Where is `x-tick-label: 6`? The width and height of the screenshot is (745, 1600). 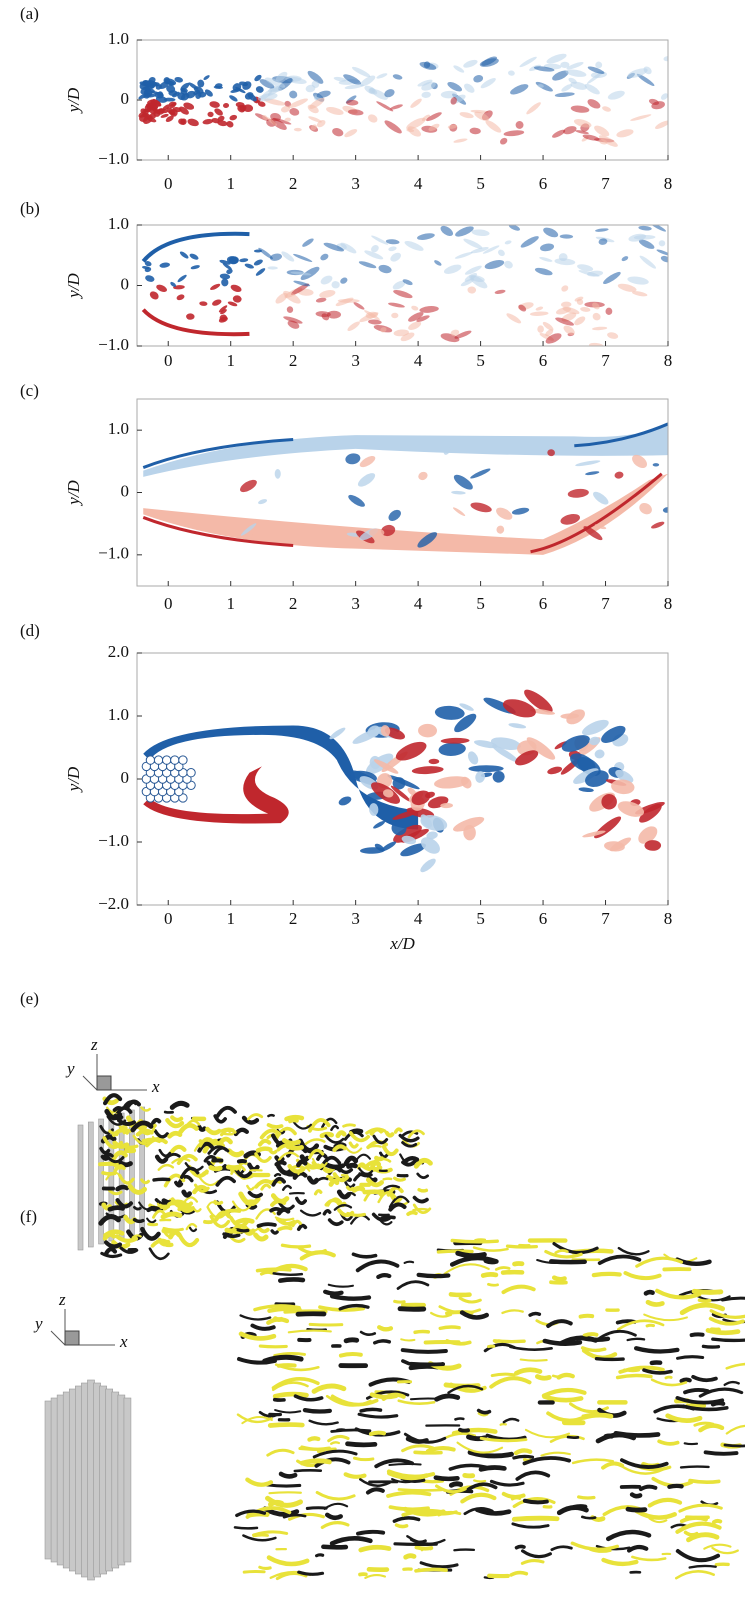 x-tick-label: 6 is located at coordinates (543, 918).